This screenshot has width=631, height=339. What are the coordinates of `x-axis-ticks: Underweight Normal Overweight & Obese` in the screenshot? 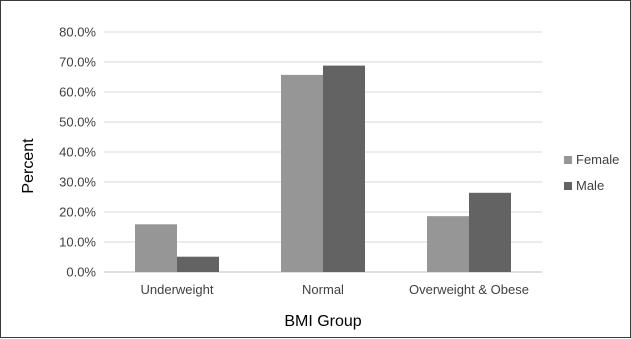 It's located at (335, 289).